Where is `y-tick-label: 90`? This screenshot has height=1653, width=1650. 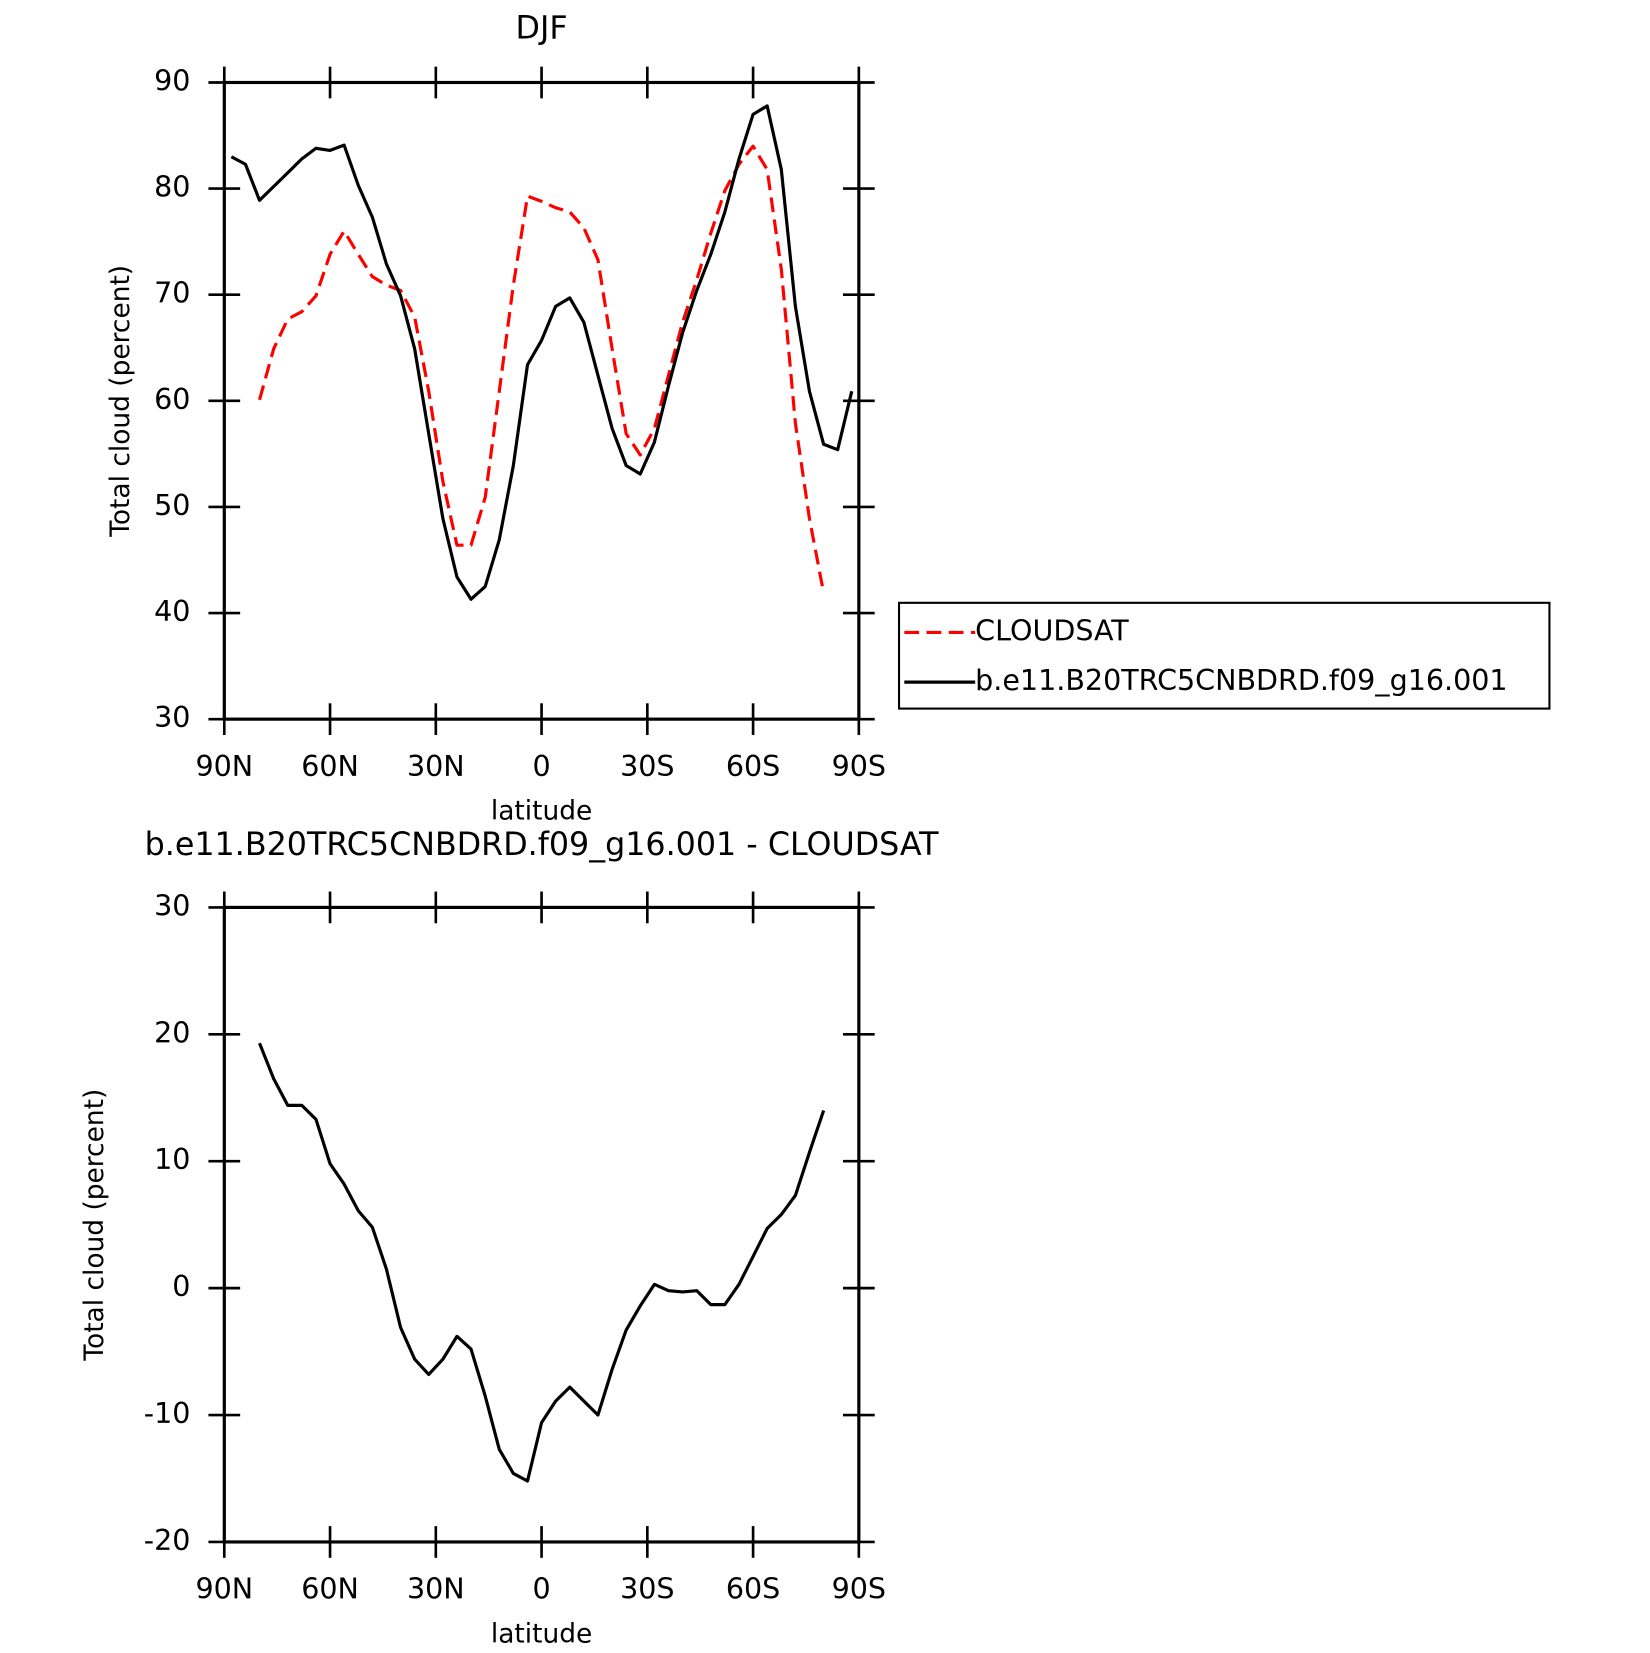
y-tick-label: 90 is located at coordinates (172, 80).